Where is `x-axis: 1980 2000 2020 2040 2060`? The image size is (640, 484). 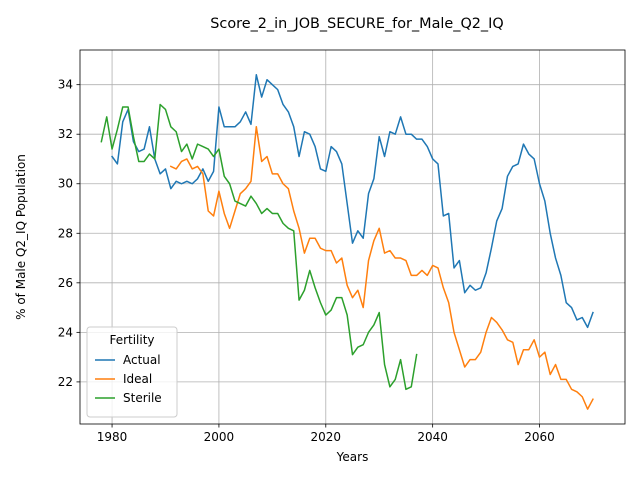
x-axis: 1980 2000 2020 2040 2060 is located at coordinates (326, 434).